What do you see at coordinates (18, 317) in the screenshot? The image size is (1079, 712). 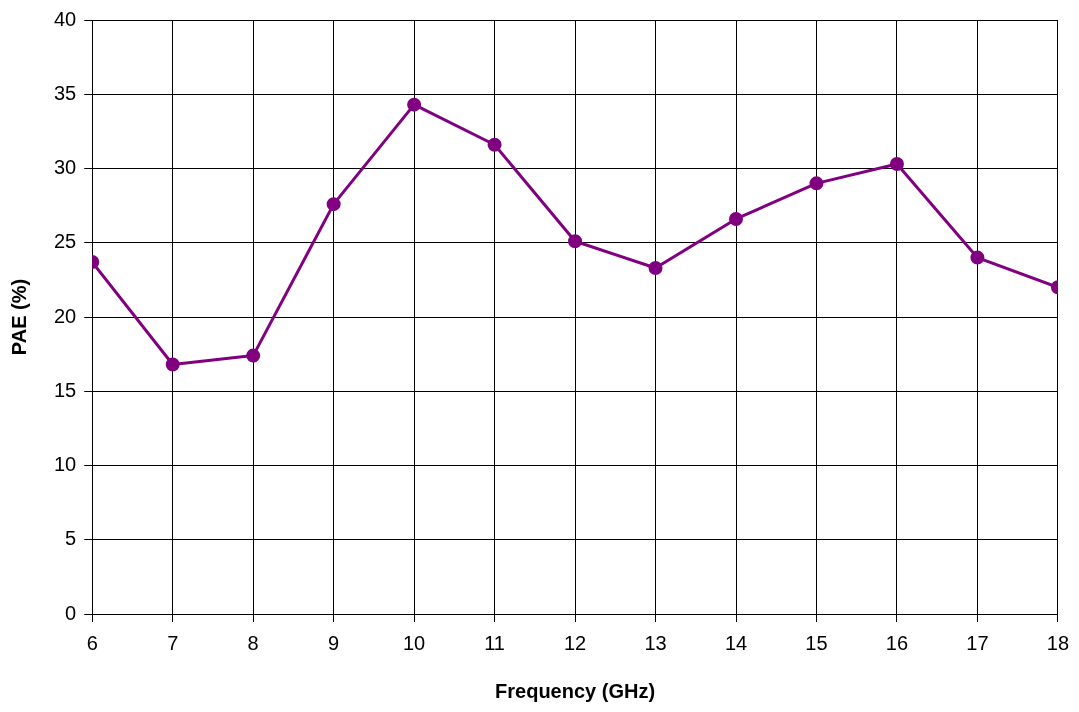 I see `y-axis-title: PAE (%)` at bounding box center [18, 317].